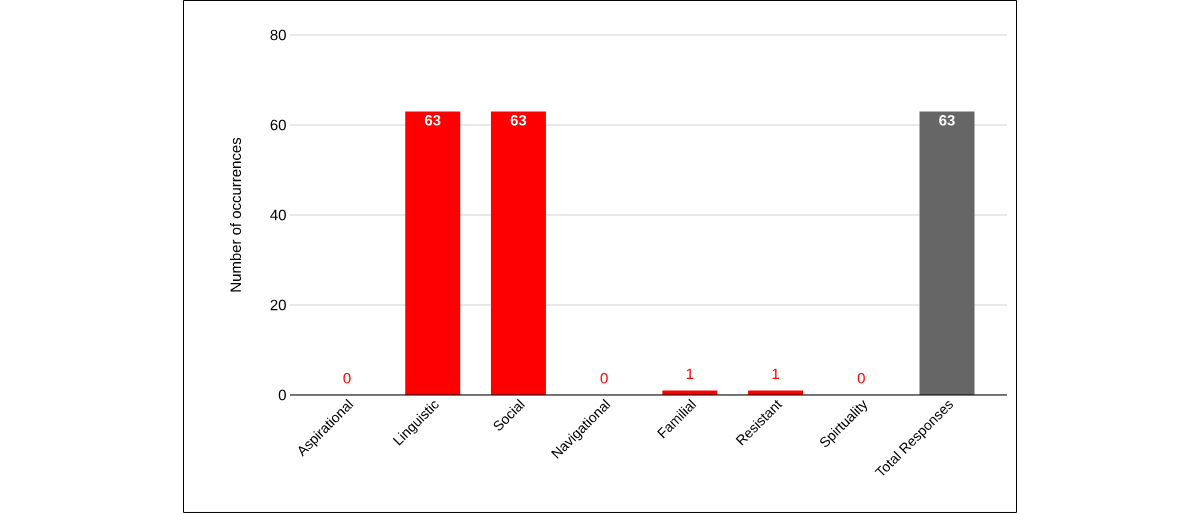 The width and height of the screenshot is (1200, 513). I want to click on y-tick-label: 0, so click(282, 395).